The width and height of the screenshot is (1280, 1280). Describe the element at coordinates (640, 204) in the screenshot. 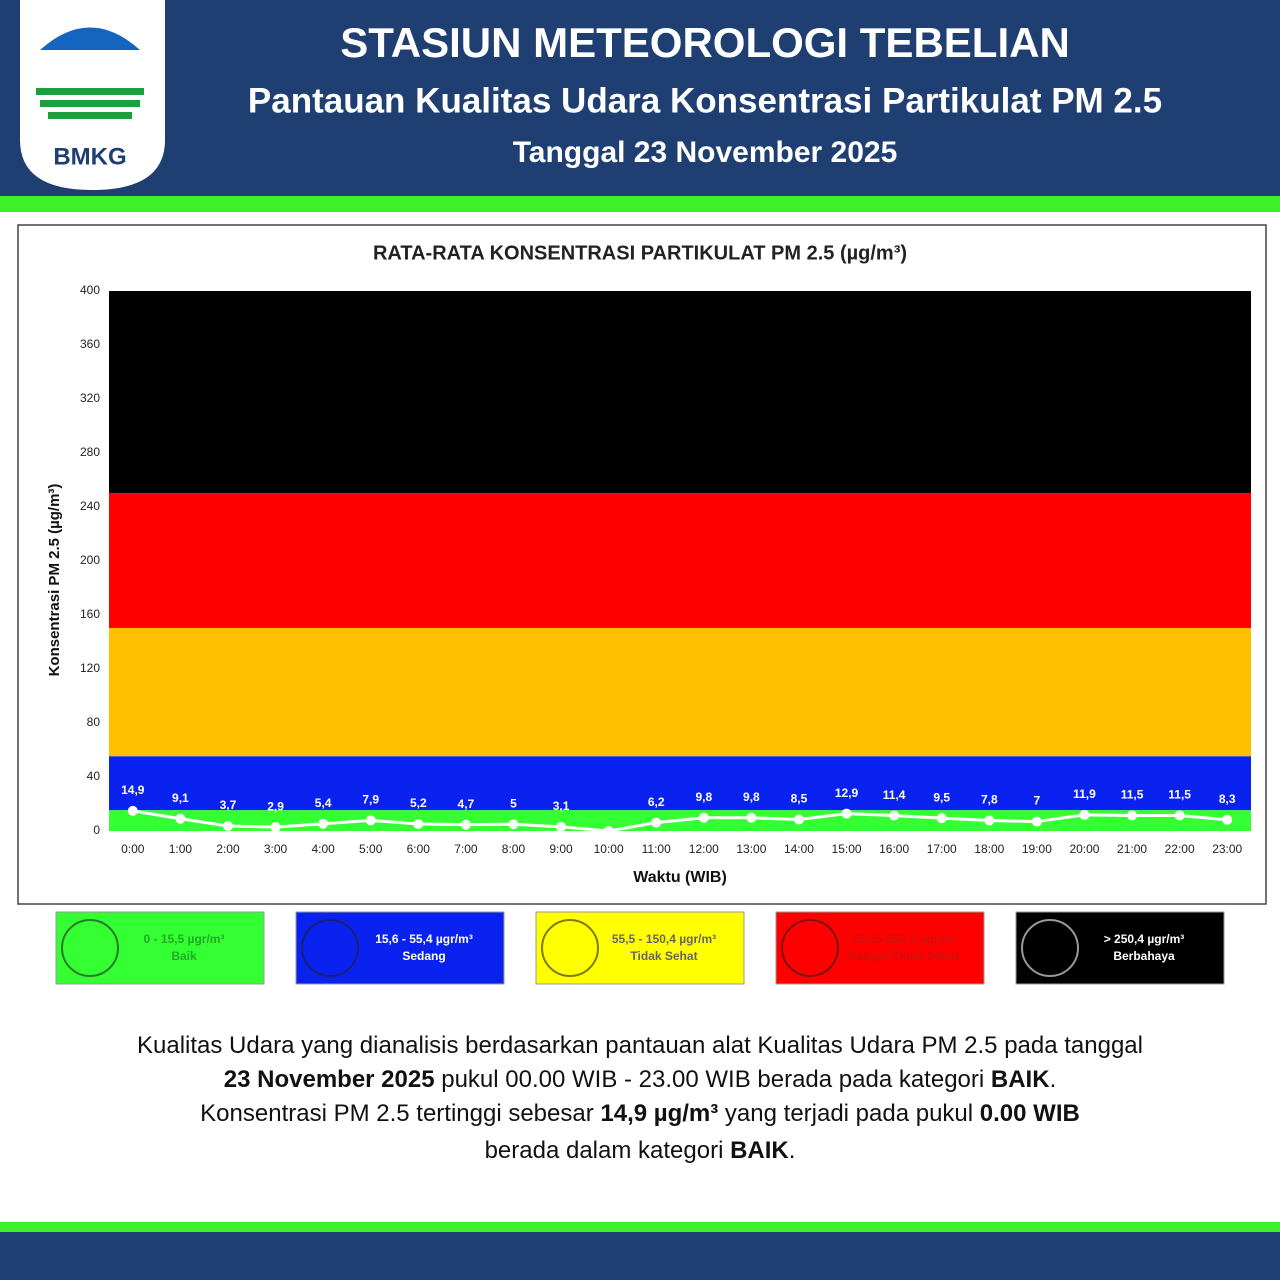

I see `header-stripe` at that location.